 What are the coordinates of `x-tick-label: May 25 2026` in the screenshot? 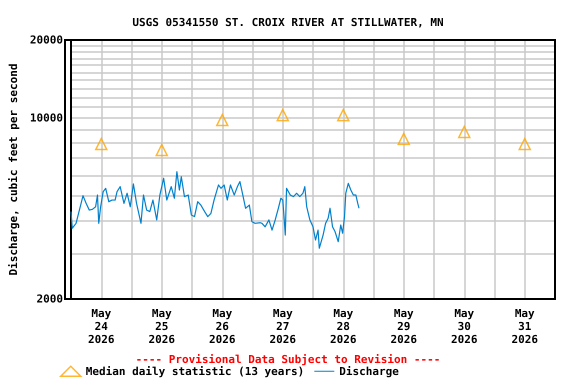 It's located at (162, 326).